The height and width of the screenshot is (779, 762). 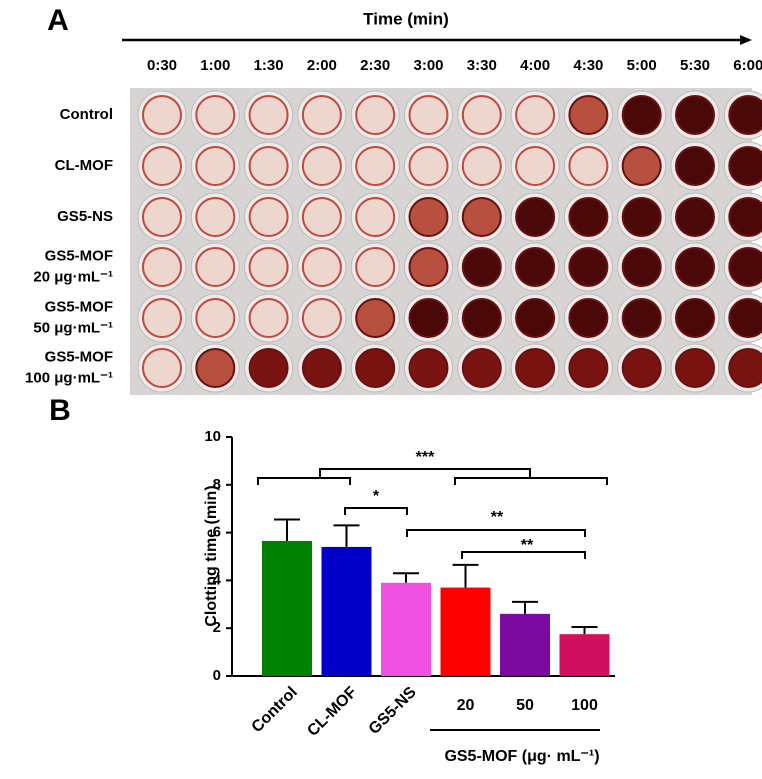 I want to click on row-label: 20 μg·mL⁻¹, so click(x=73, y=276).